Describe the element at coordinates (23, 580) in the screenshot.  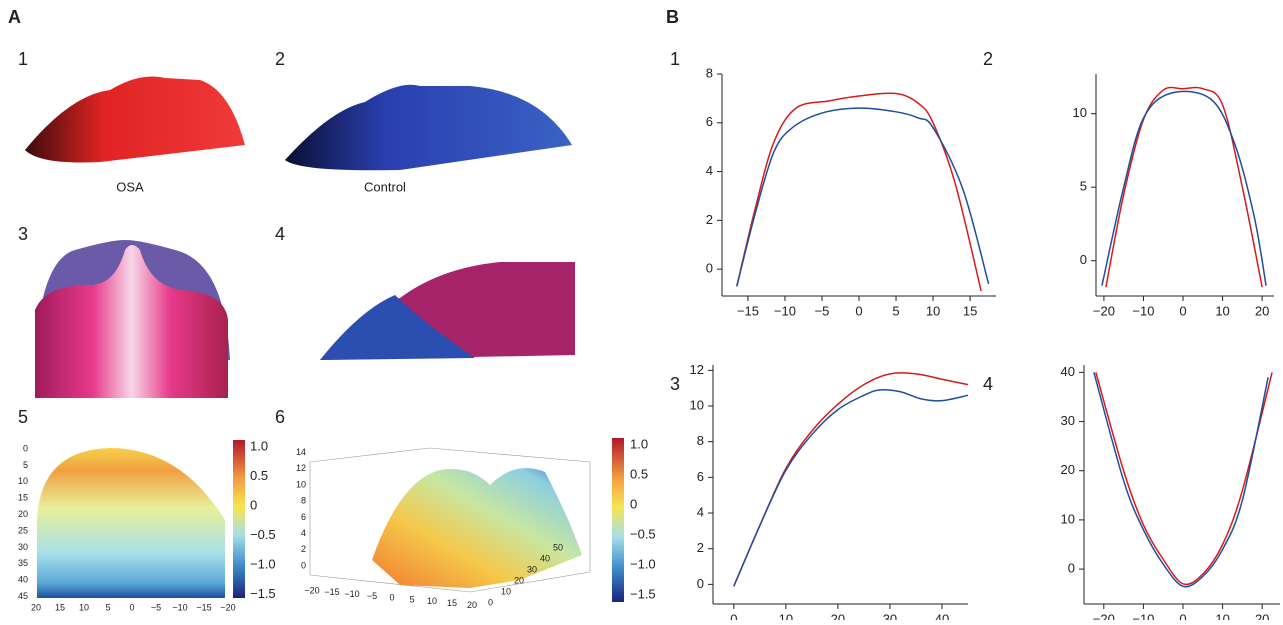
I see `heatmap-y-tick: 40` at that location.